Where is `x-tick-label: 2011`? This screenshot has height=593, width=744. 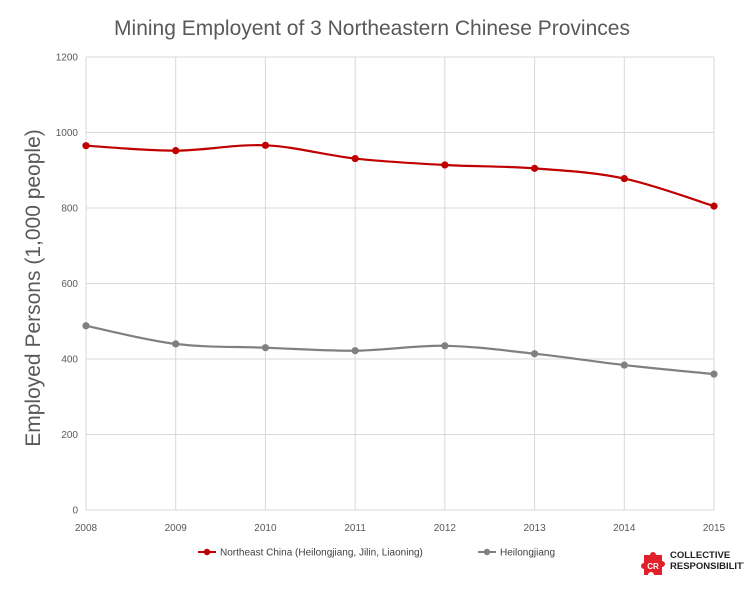 x-tick-label: 2011 is located at coordinates (355, 528).